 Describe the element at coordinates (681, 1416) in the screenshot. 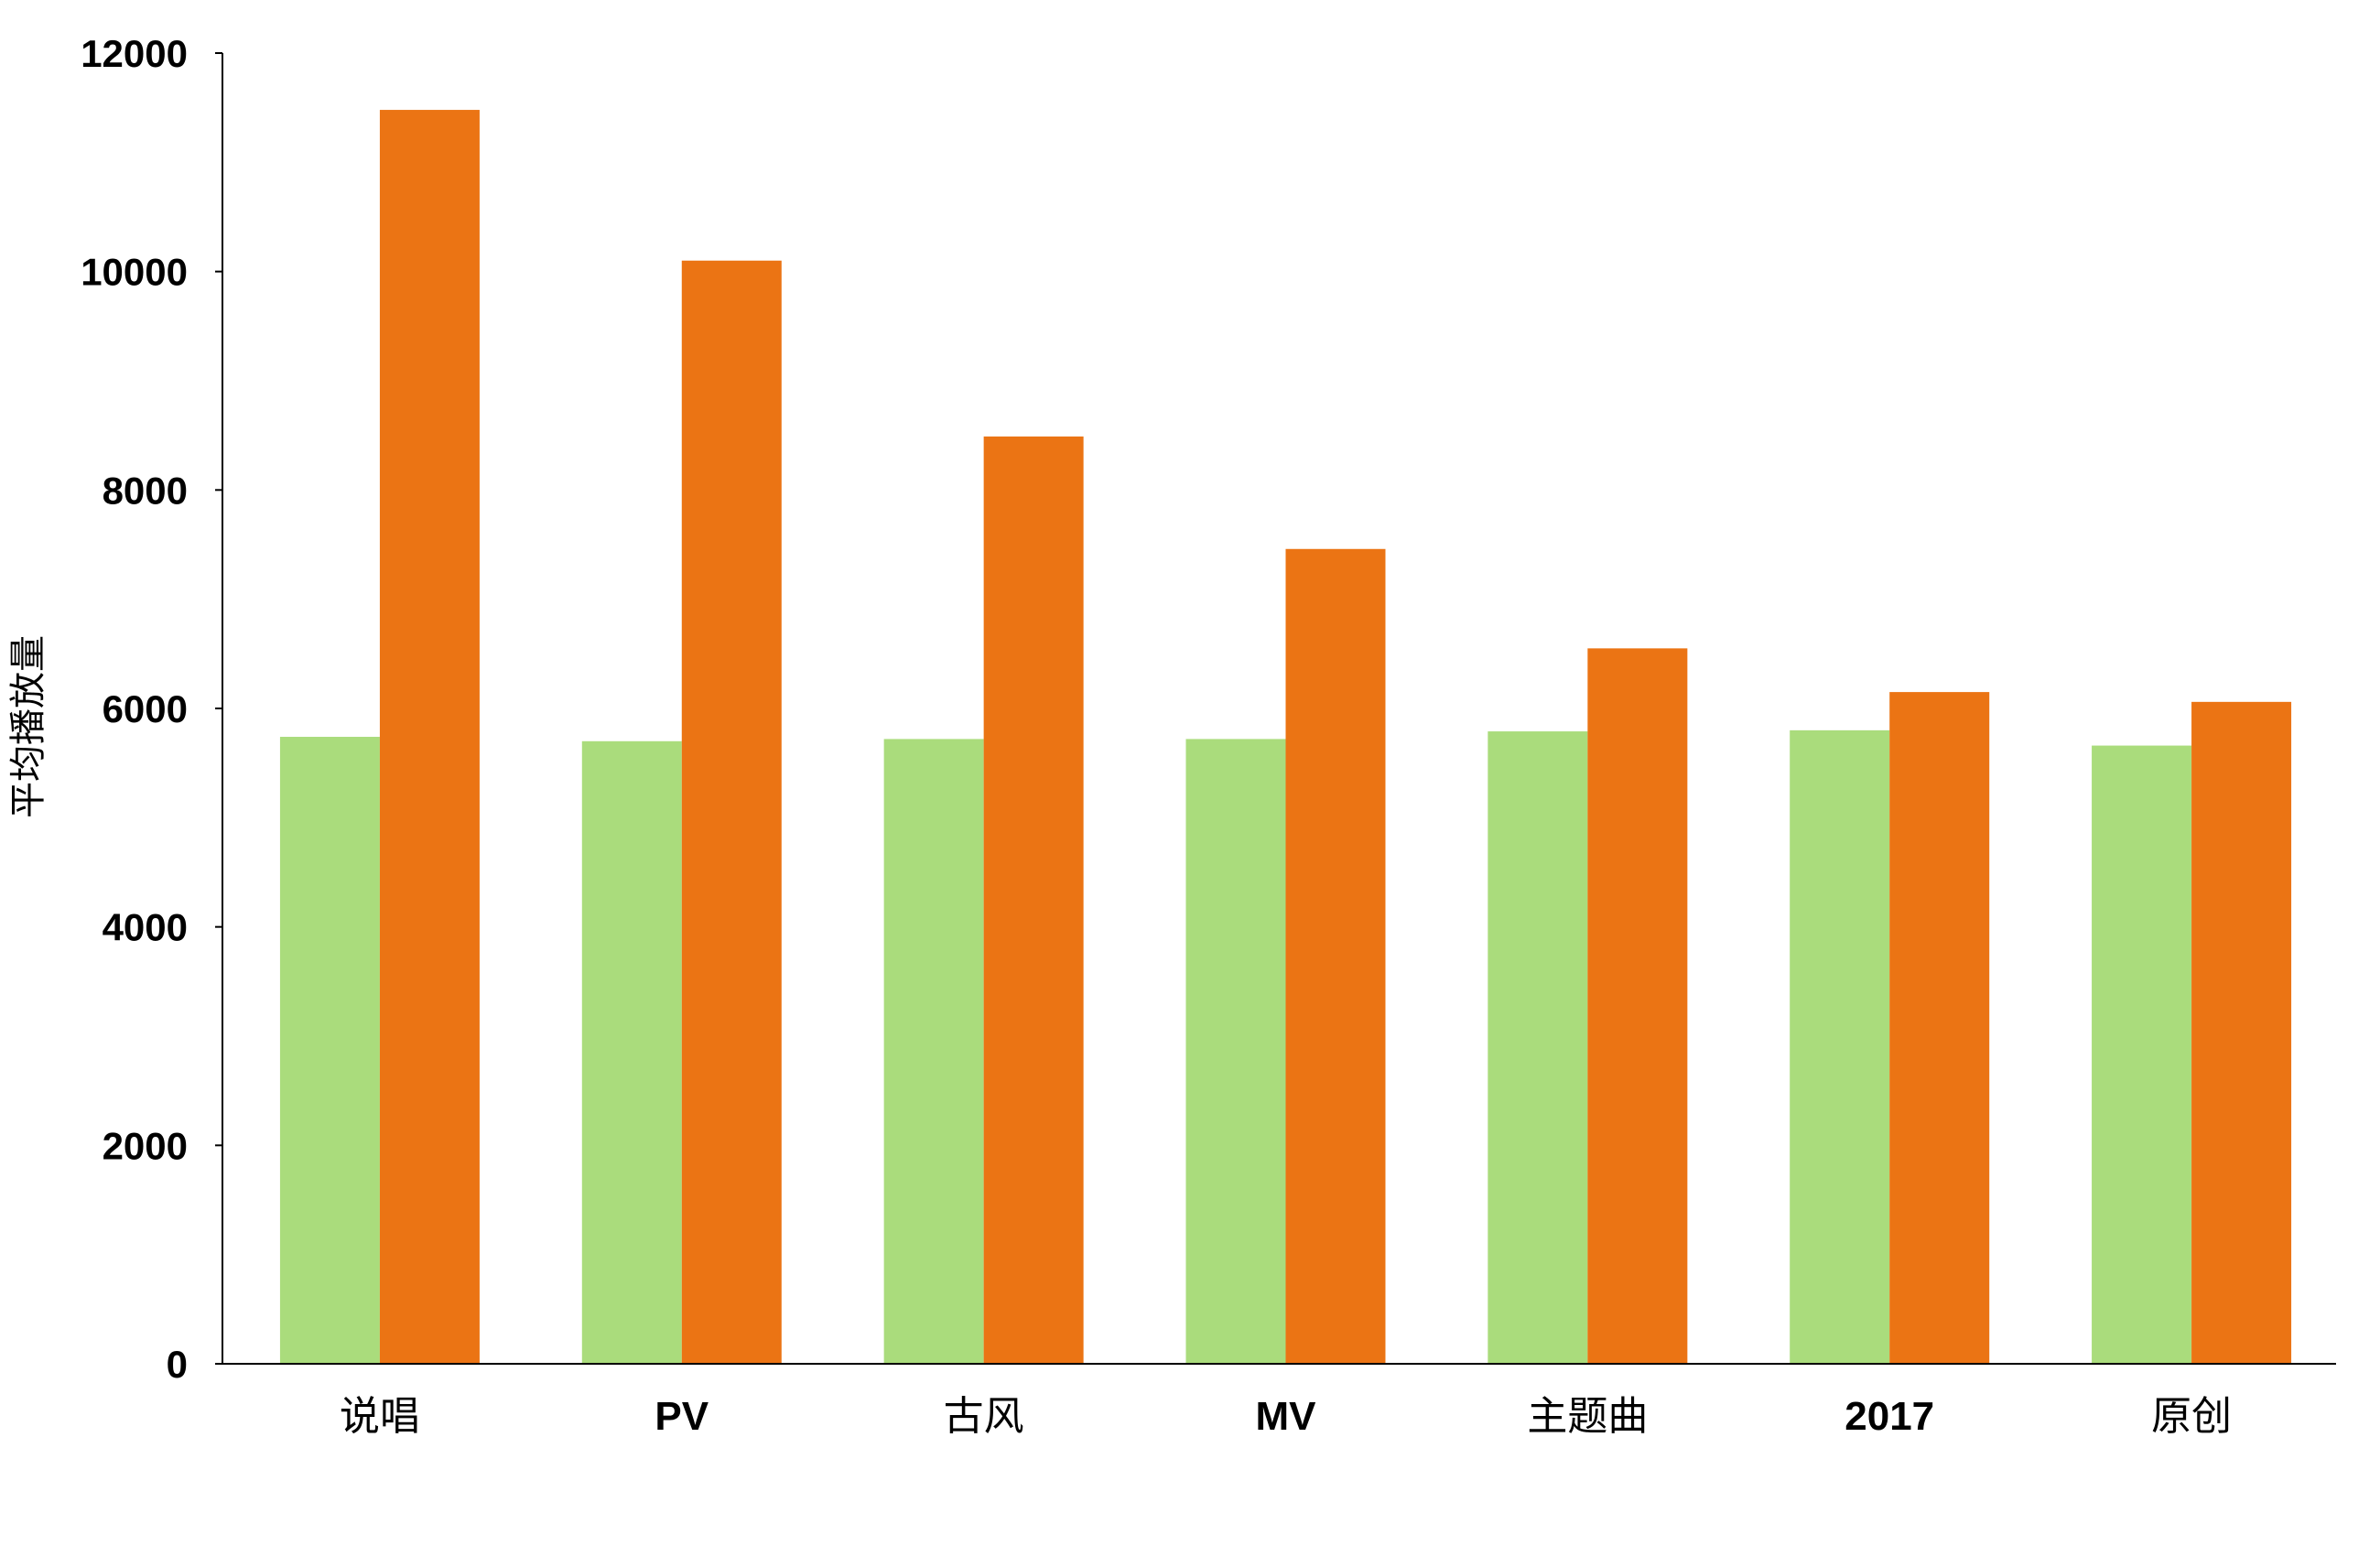

I see `x-tick-label: PV` at that location.